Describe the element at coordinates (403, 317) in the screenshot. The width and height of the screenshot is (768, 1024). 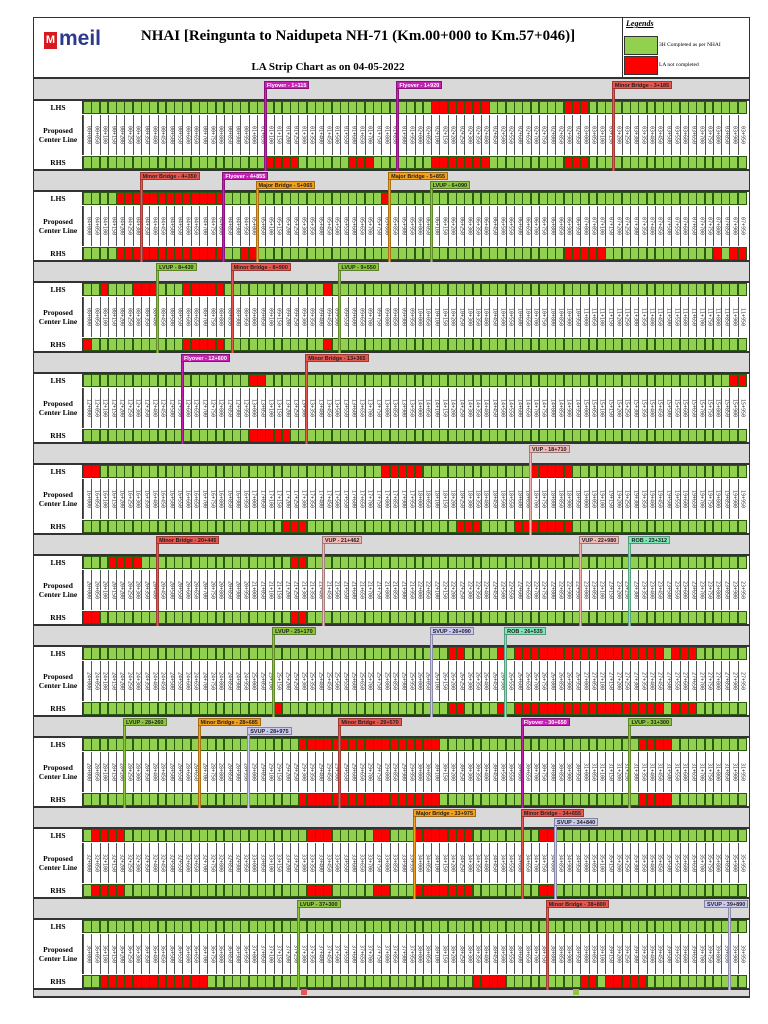
I see `chainage-label: 09+900` at that location.